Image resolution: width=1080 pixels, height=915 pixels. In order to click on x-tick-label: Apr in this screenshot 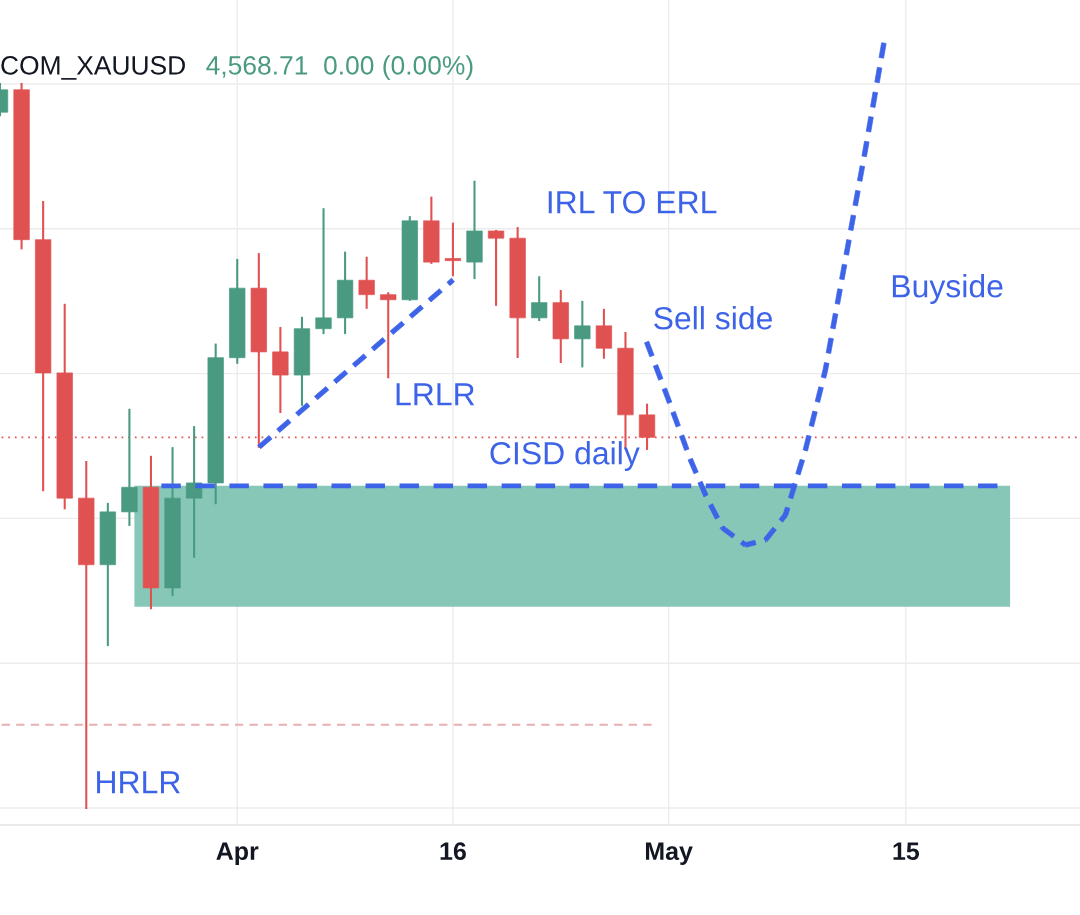, I will do `click(237, 853)`.